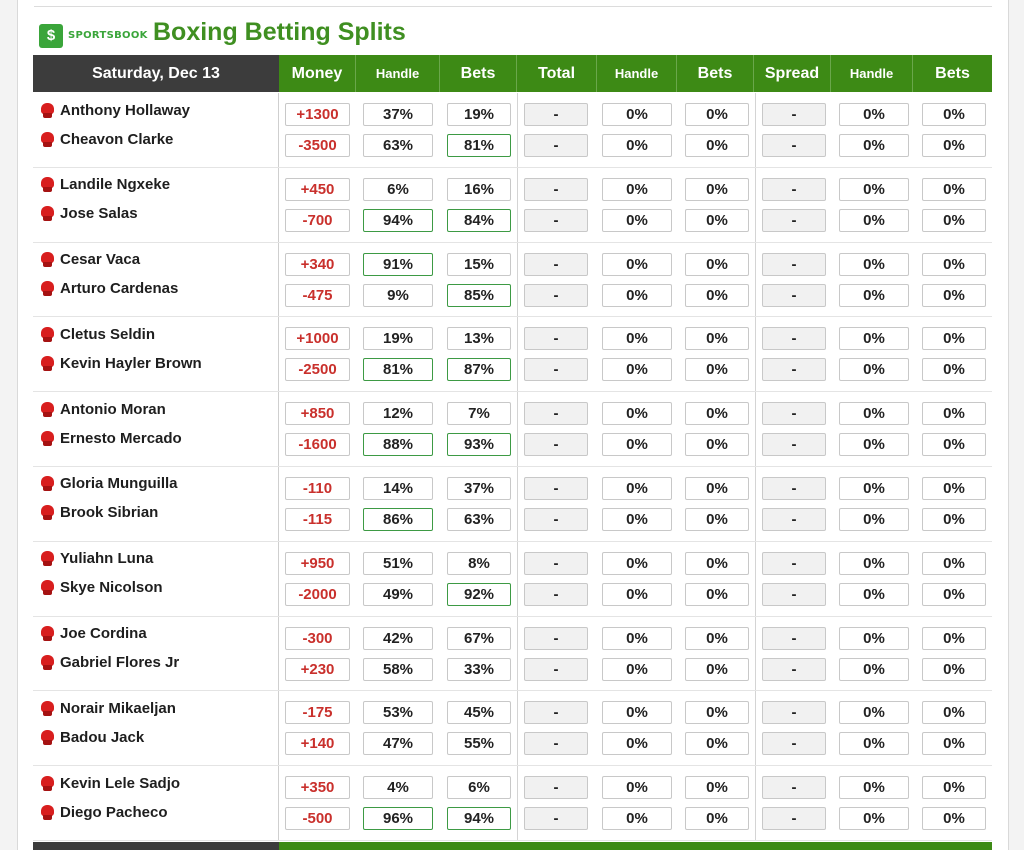 The width and height of the screenshot is (1024, 850). What do you see at coordinates (105, 185) in the screenshot?
I see `fighter-item: Landile Ngxeke` at bounding box center [105, 185].